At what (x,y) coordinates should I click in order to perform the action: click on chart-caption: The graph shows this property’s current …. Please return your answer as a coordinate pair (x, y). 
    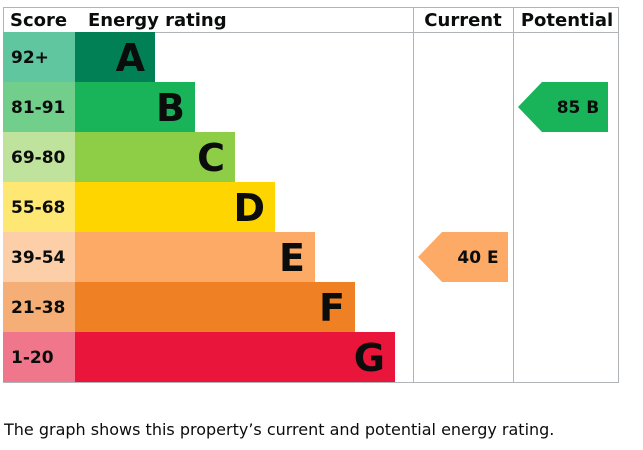
    Looking at the image, I should click on (279, 429).